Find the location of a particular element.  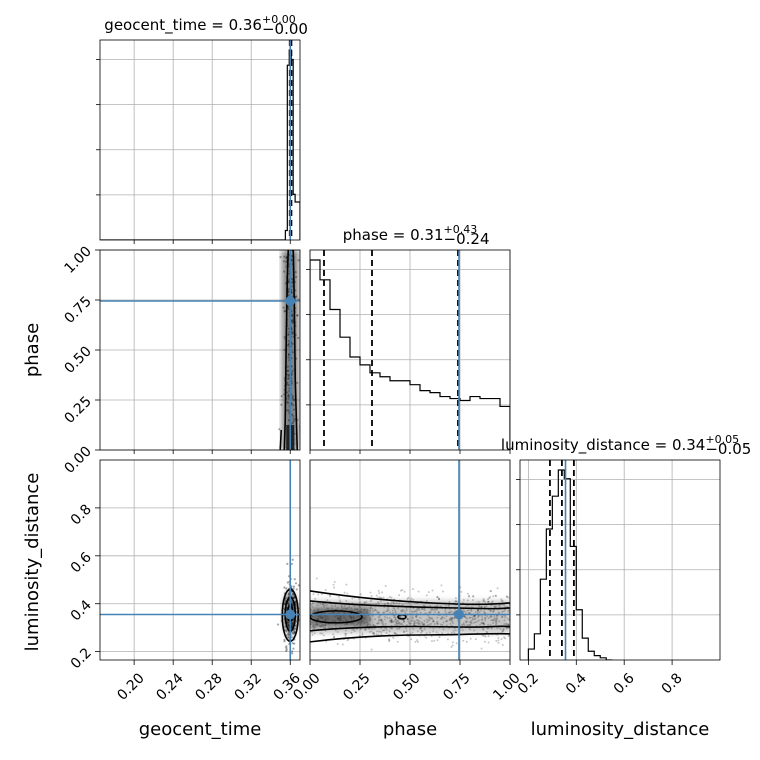

panel-2d-geocent_time-vs-luminosity_distance is located at coordinates (200, 560).